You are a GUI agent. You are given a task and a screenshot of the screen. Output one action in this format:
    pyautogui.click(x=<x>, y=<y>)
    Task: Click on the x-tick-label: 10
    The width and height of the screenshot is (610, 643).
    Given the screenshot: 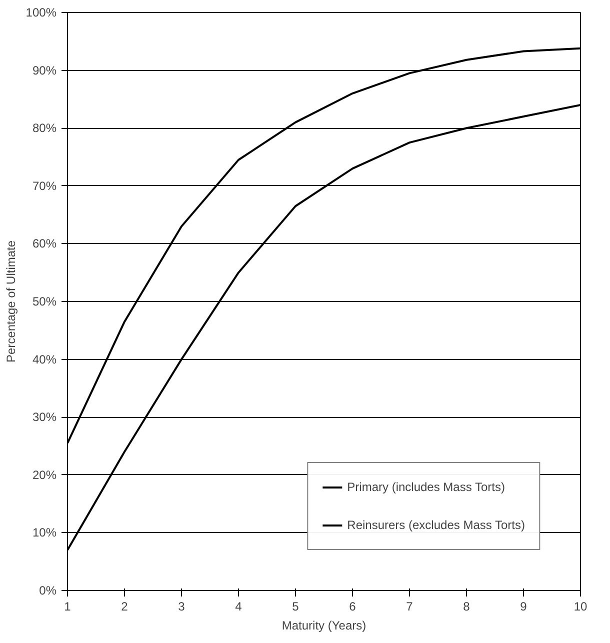 What is the action you would take?
    pyautogui.click(x=581, y=607)
    